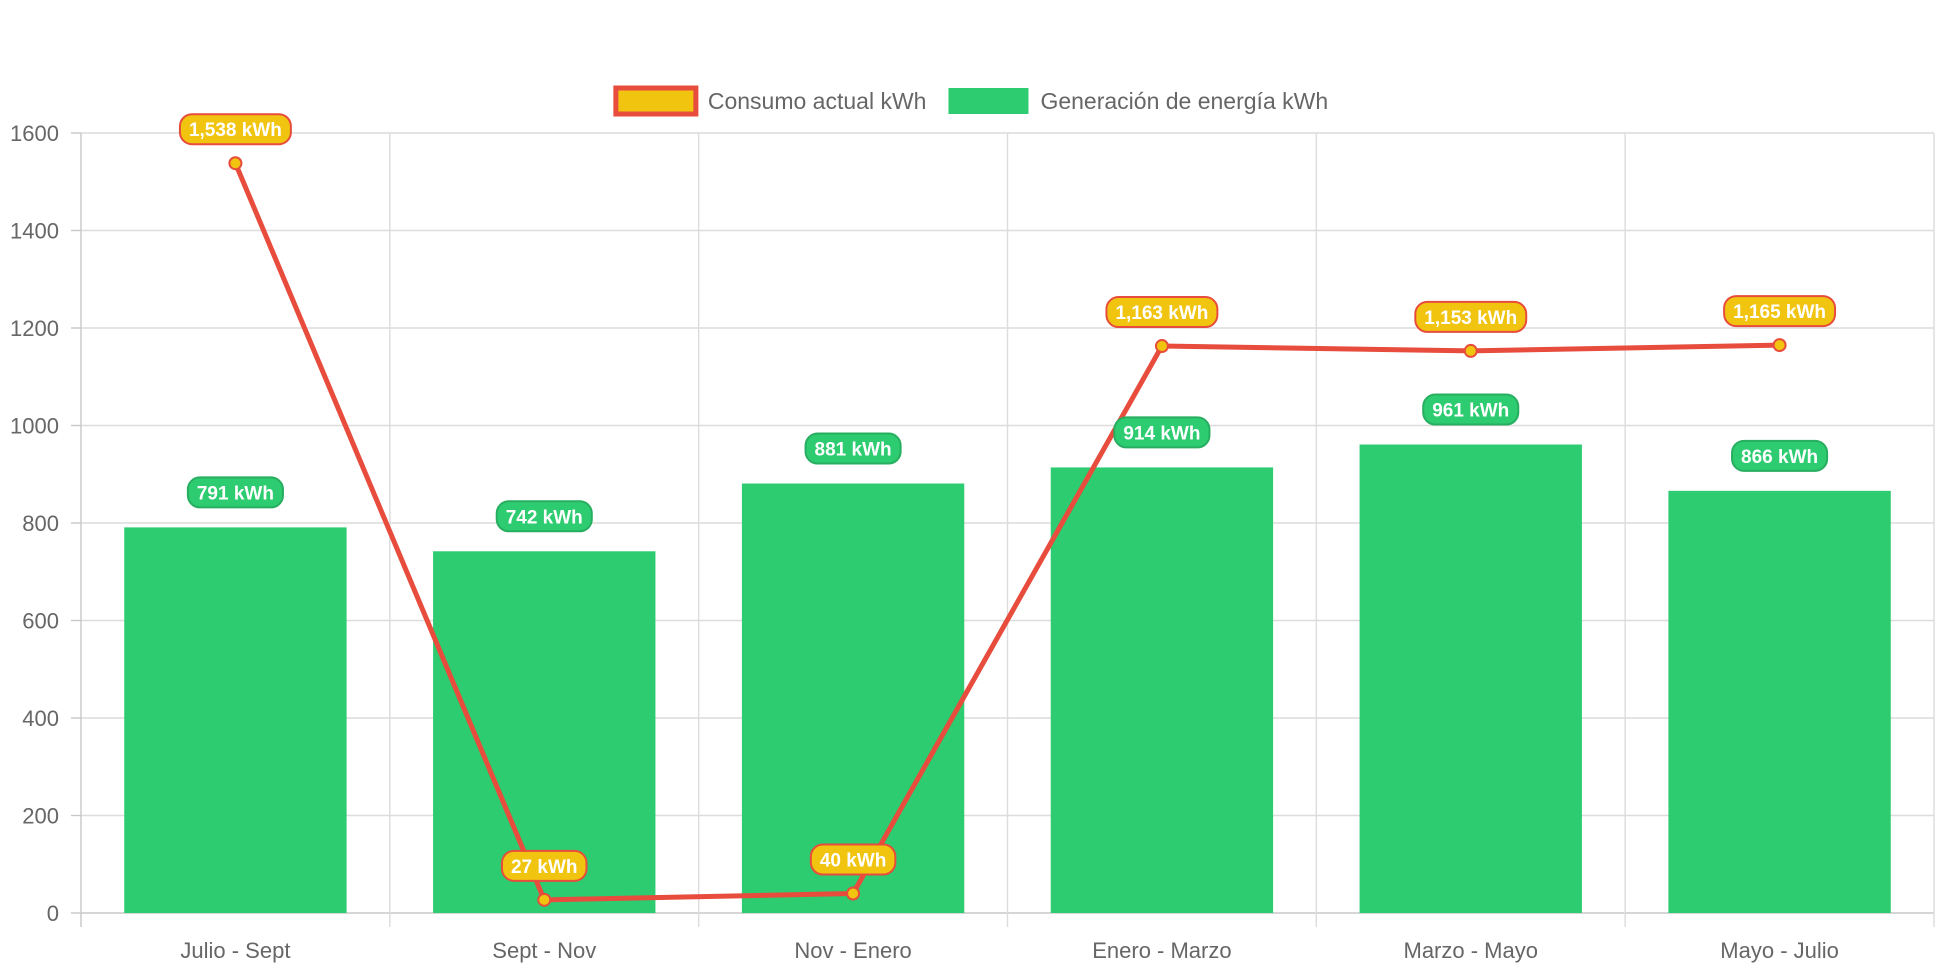  I want to click on legend-item: Consumo actual kWh, so click(770, 101).